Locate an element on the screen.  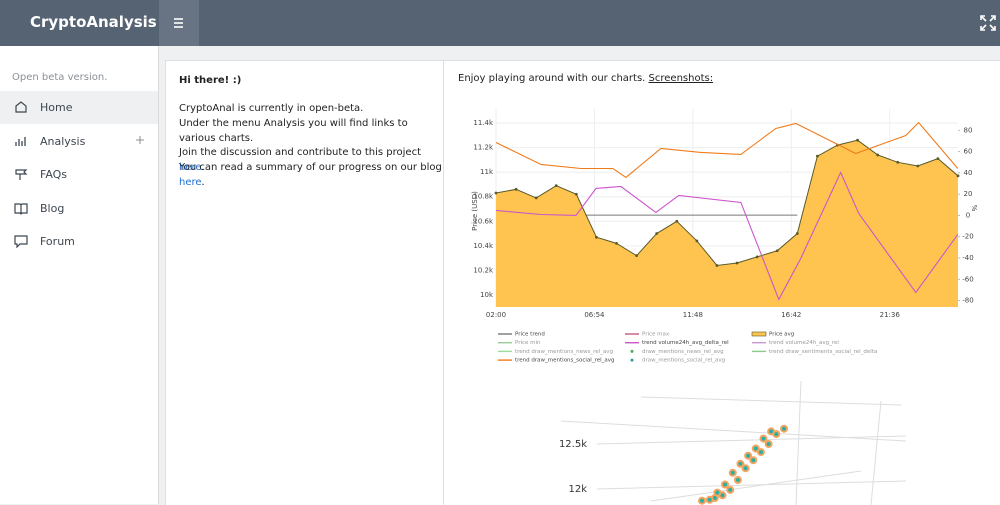
y2-tick-label: 20 is located at coordinates (968, 194).